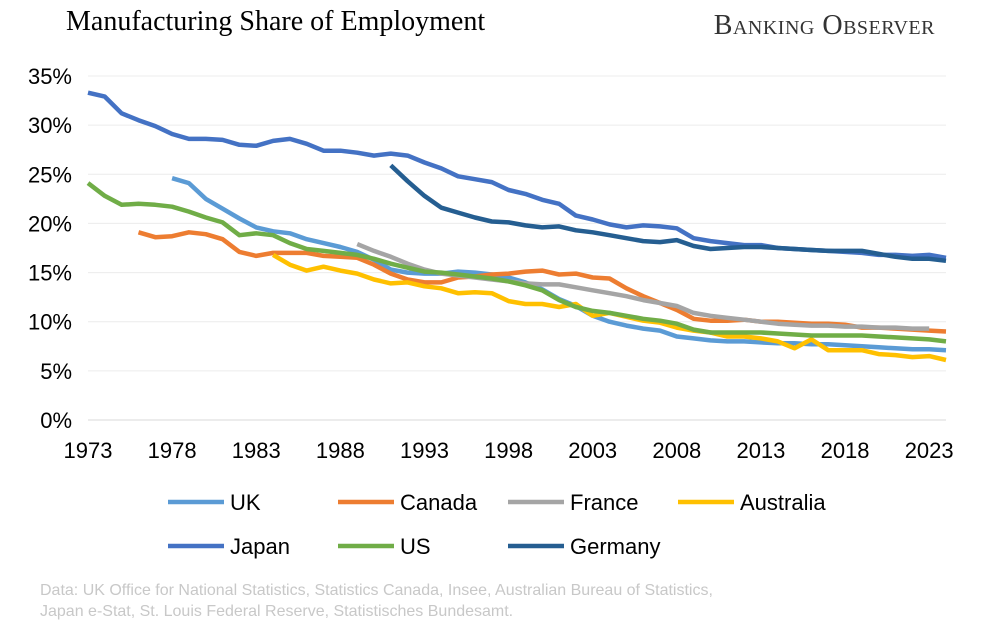 This screenshot has width=987, height=628. Describe the element at coordinates (929, 450) in the screenshot. I see `x-tick-label: 2023` at that location.